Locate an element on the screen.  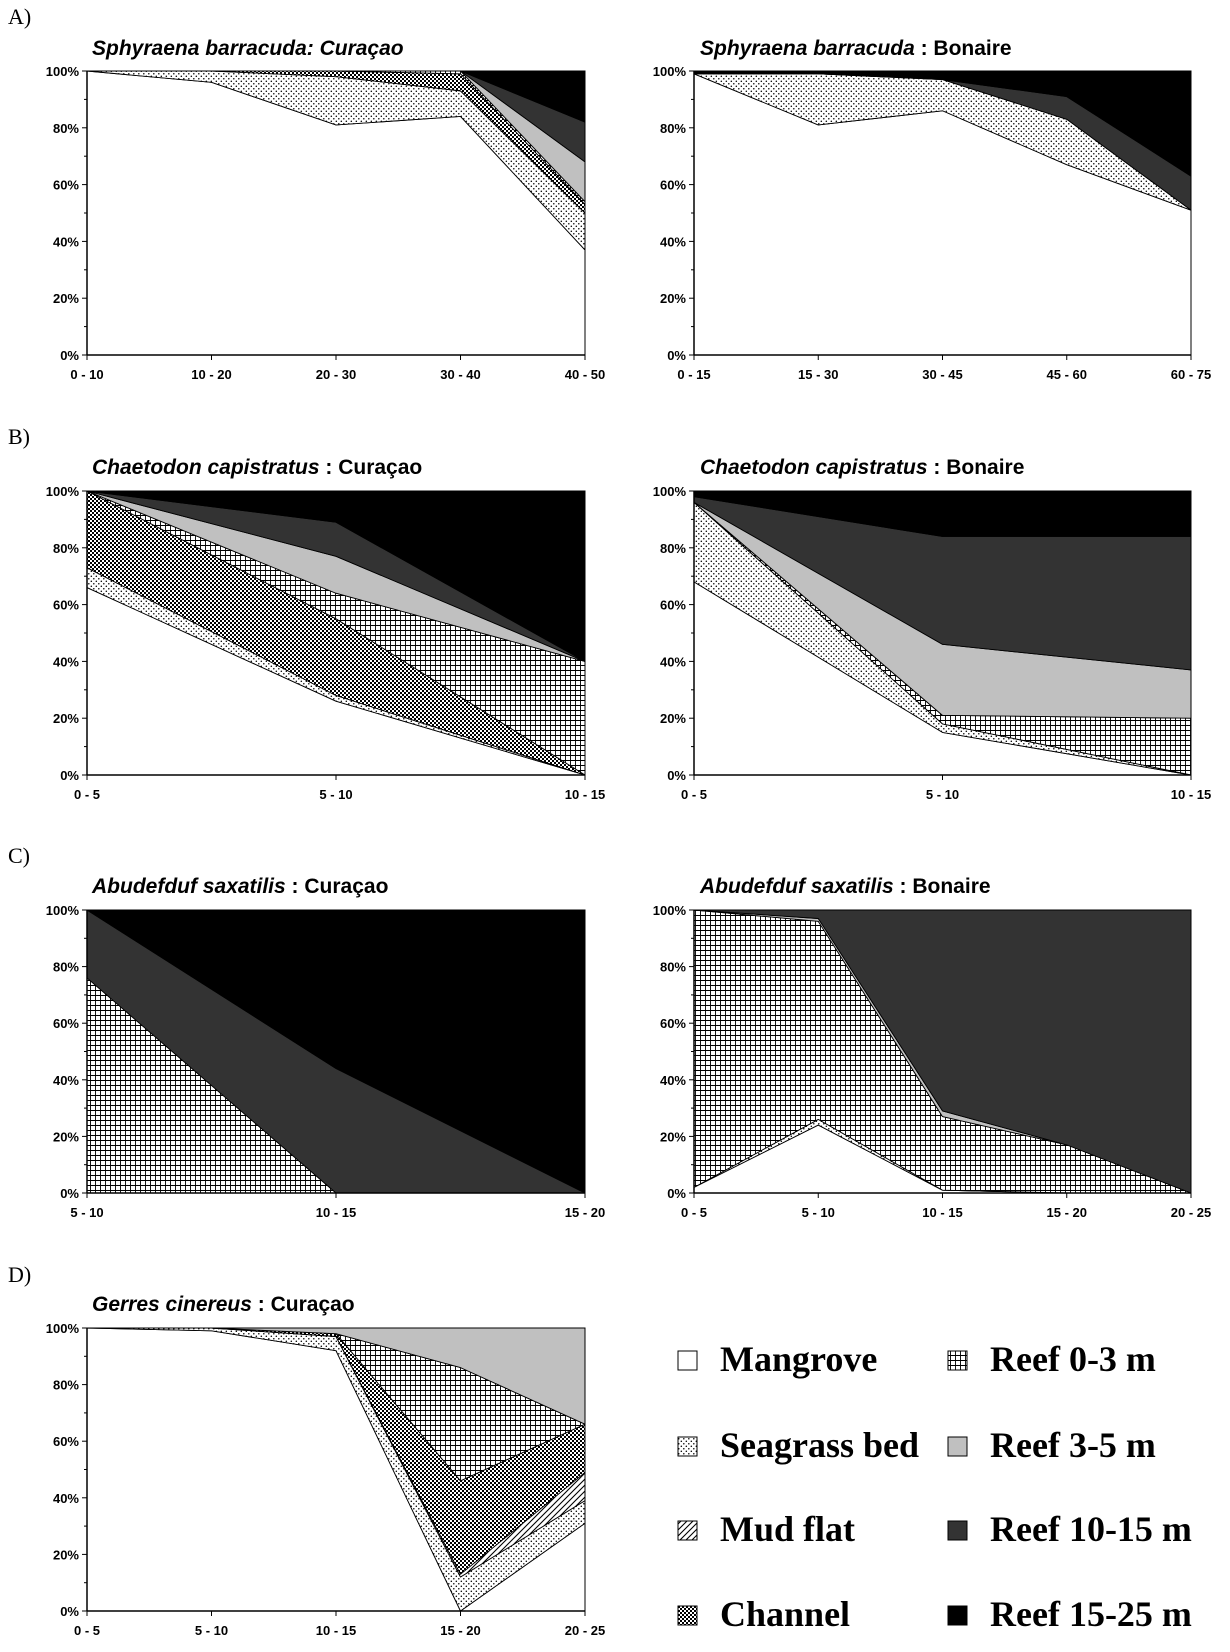
legend-label: Seagrass bed is located at coordinates (819, 1445).